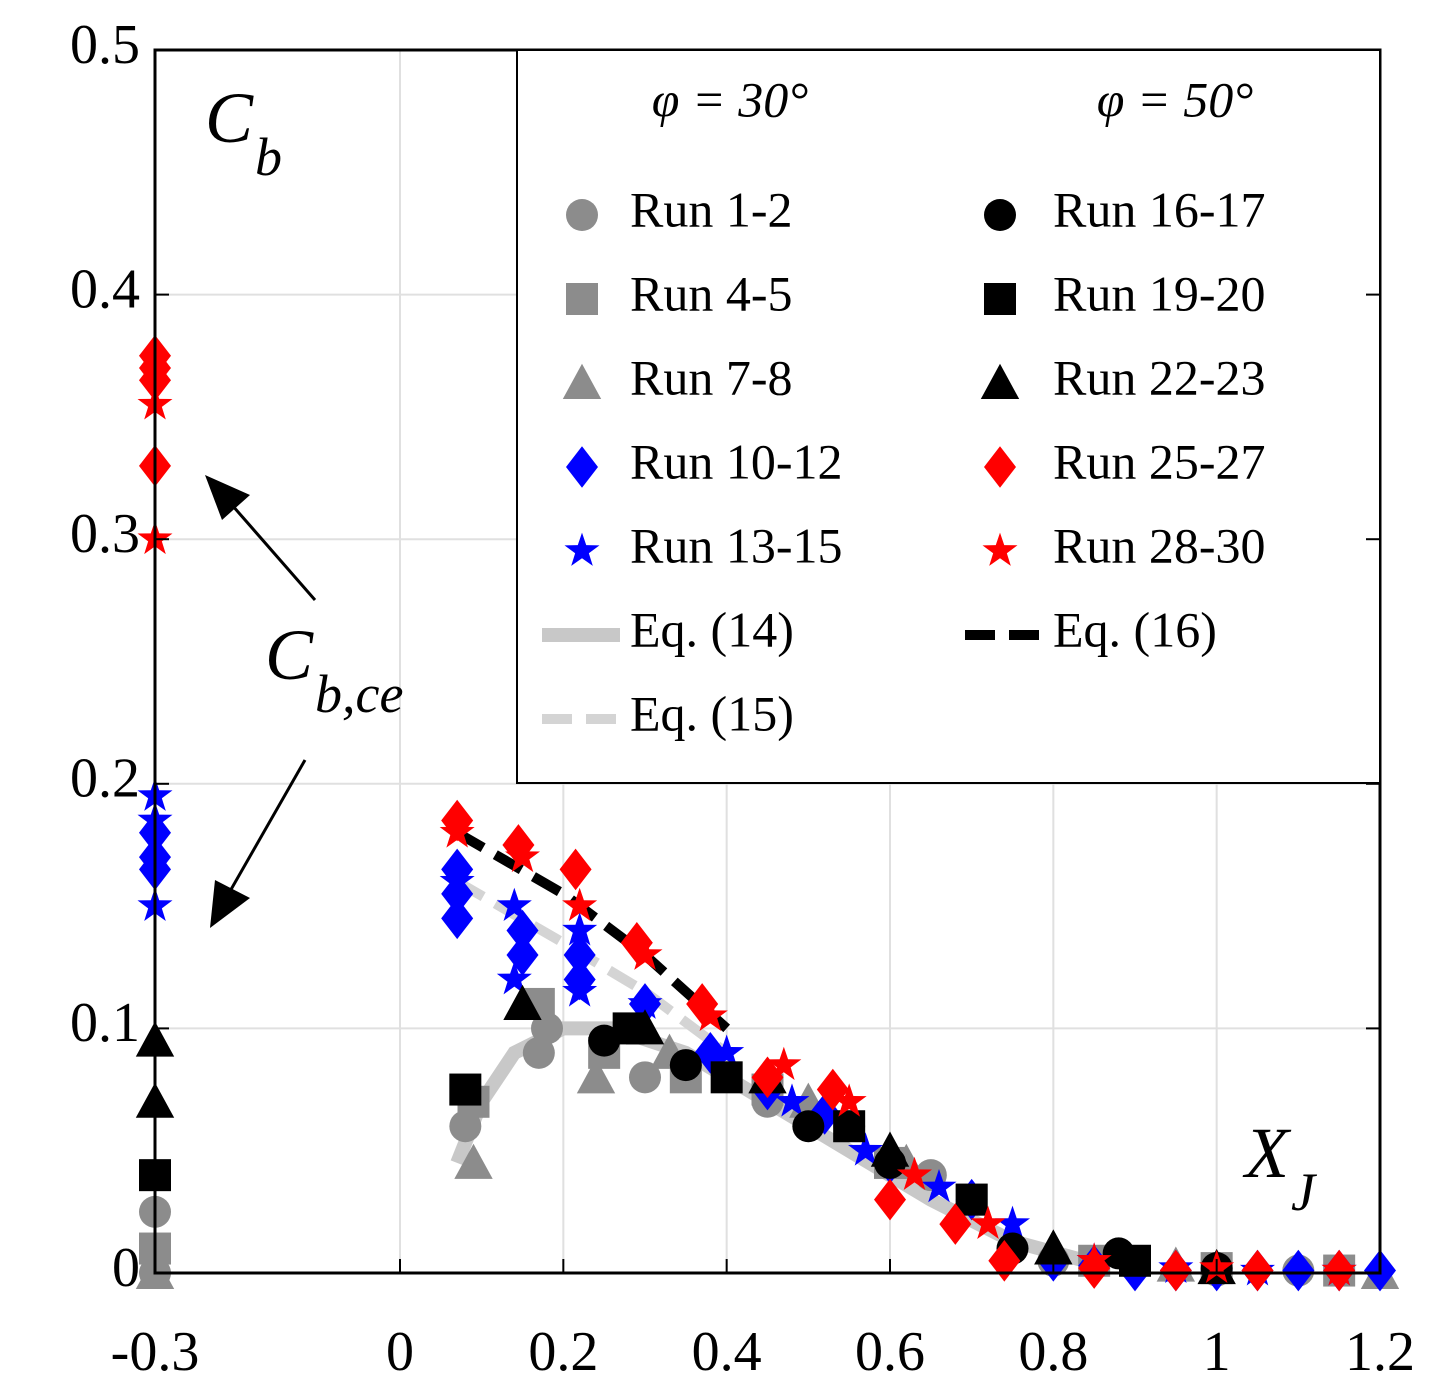  I want to click on x-tick-label: 0, so click(400, 1352).